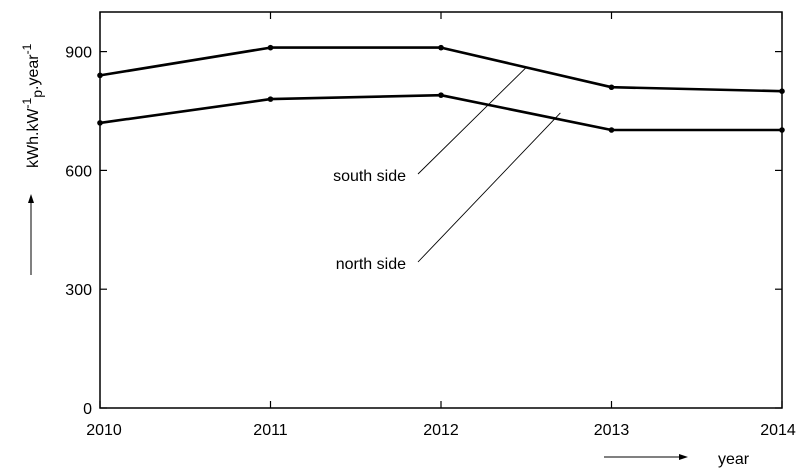 Image resolution: width=808 pixels, height=468 pixels. I want to click on y-tick-label: 600, so click(78, 171).